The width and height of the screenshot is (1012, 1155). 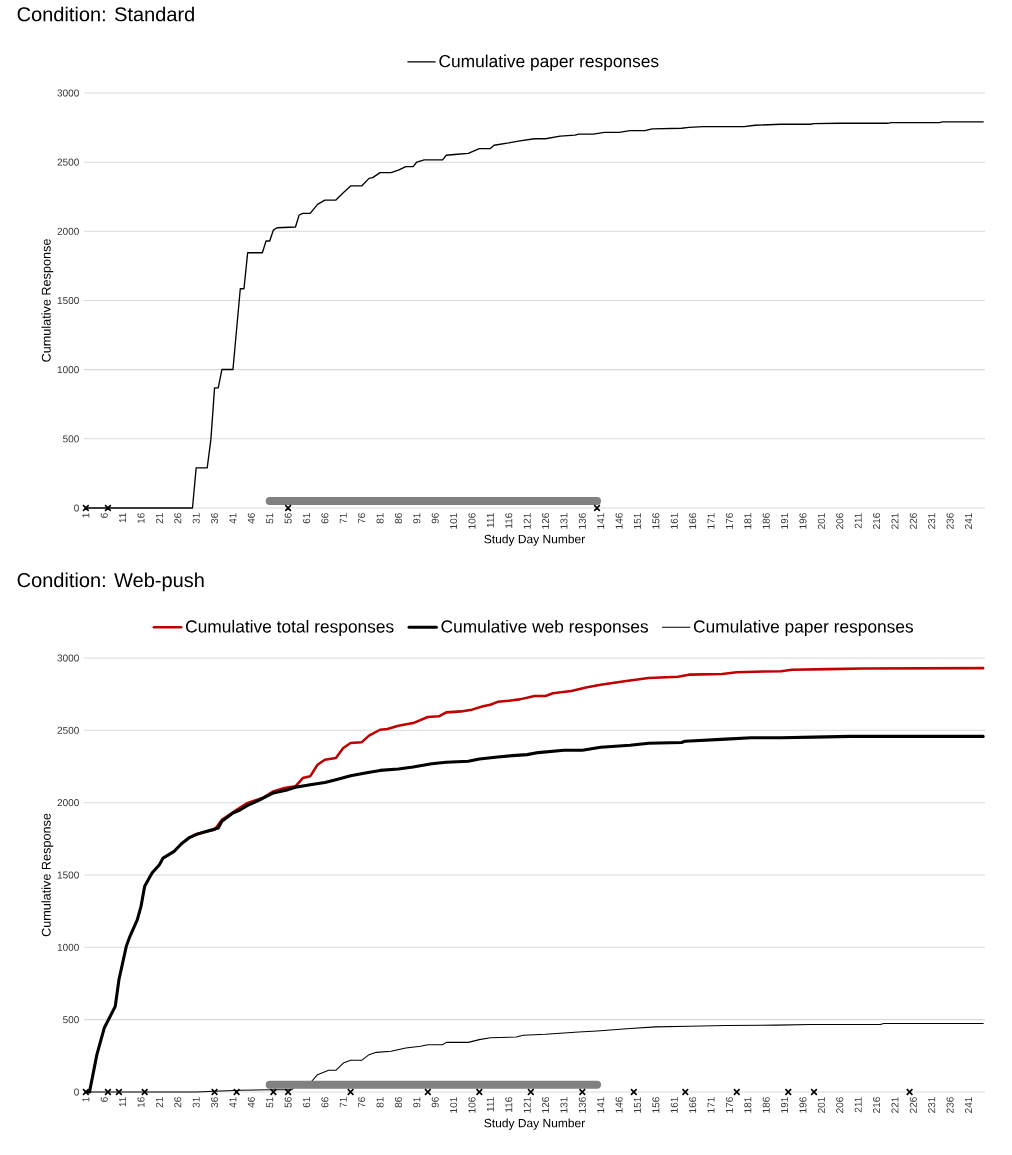 What do you see at coordinates (545, 628) in the screenshot?
I see `legend-label: Cumulative web responses` at bounding box center [545, 628].